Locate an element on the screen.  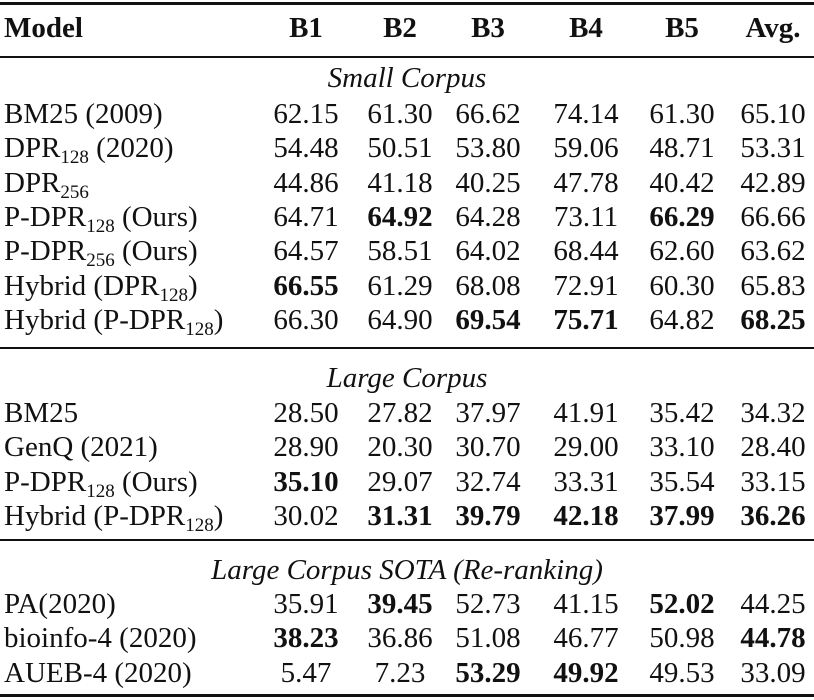
score-cell: 32.74 is located at coordinates (488, 481).